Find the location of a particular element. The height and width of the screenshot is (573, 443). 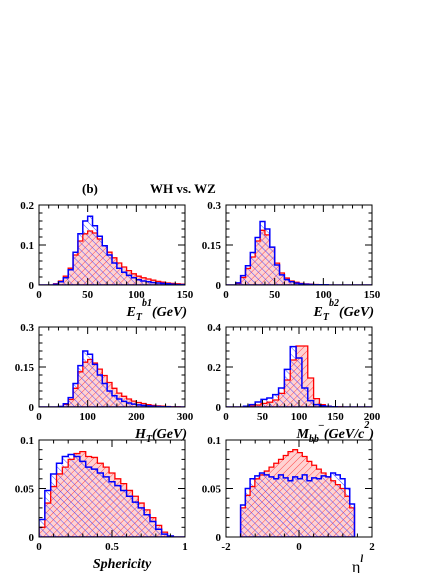

x-tick-label: 0.5 is located at coordinates (112, 547).